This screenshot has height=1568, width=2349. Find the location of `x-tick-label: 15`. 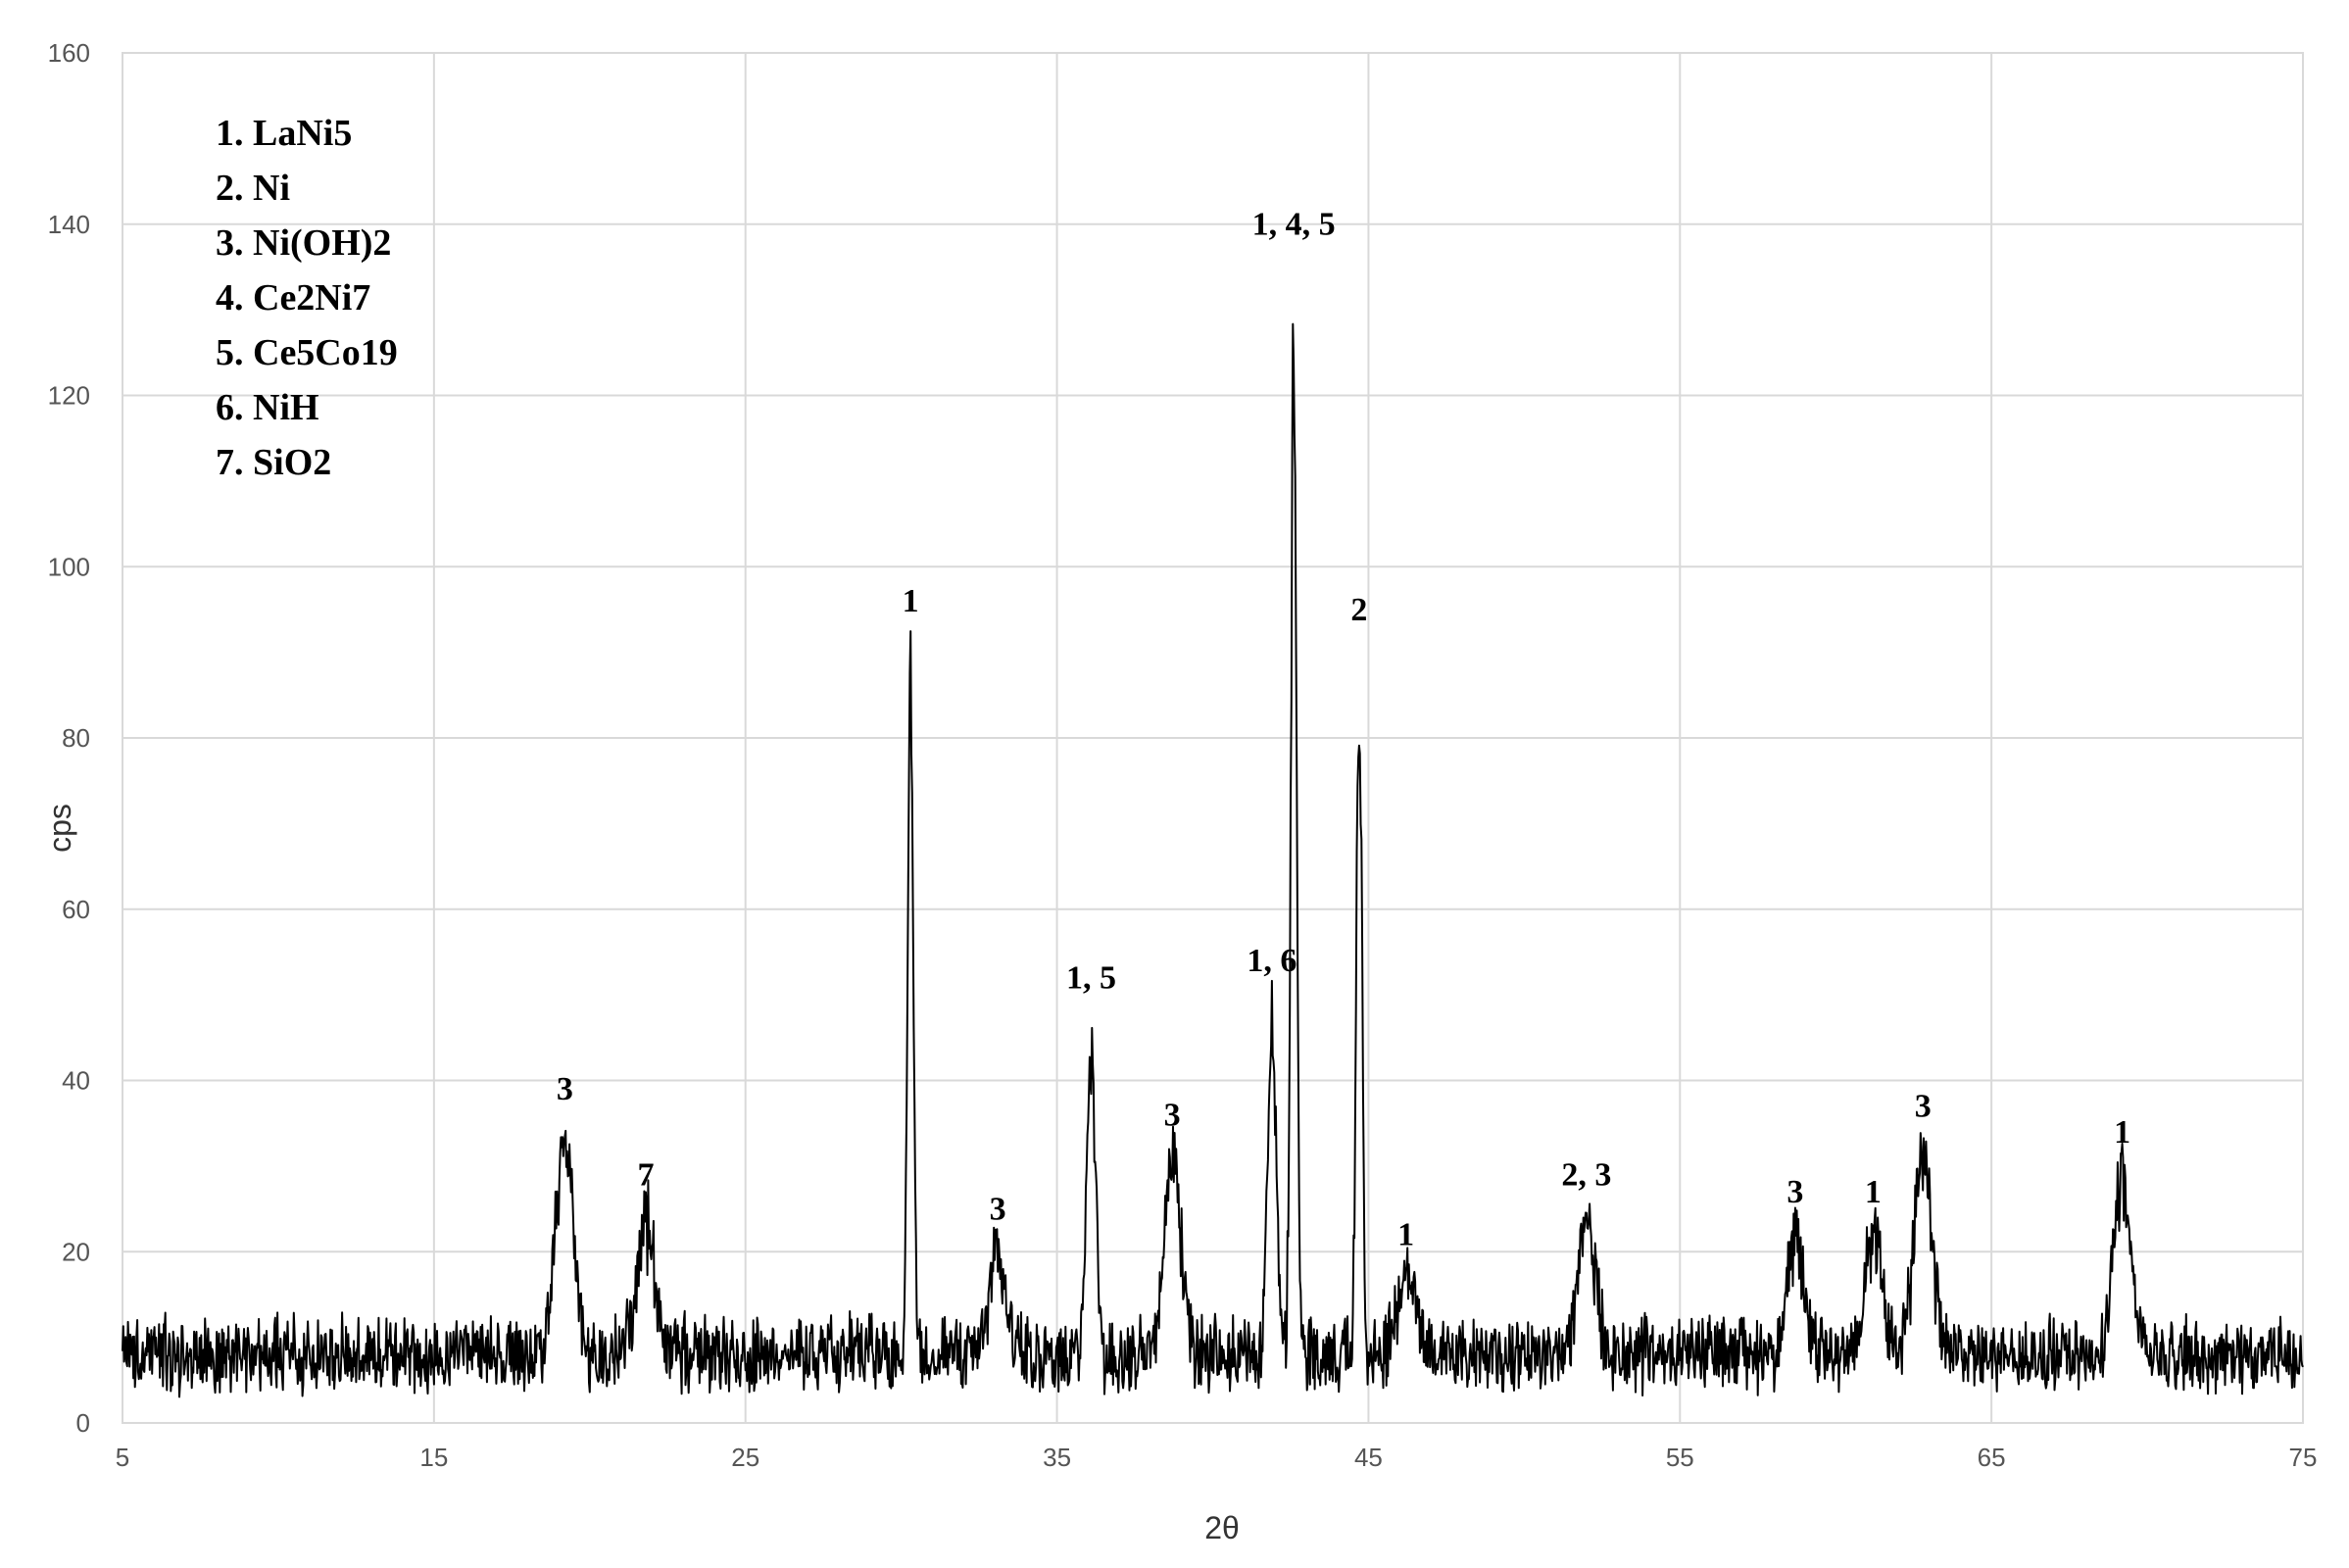

x-tick-label: 15 is located at coordinates (434, 1457).